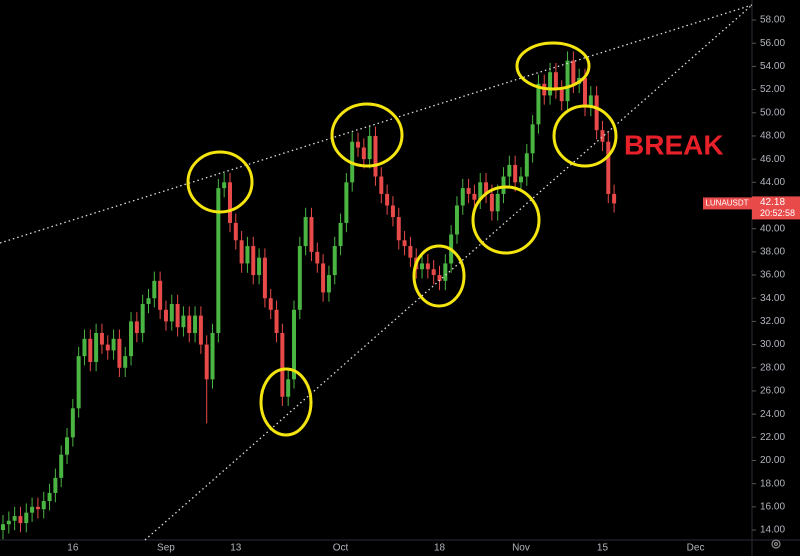 The height and width of the screenshot is (556, 800). Describe the element at coordinates (772, 275) in the screenshot. I see `y-tick-label: 36.00` at that location.